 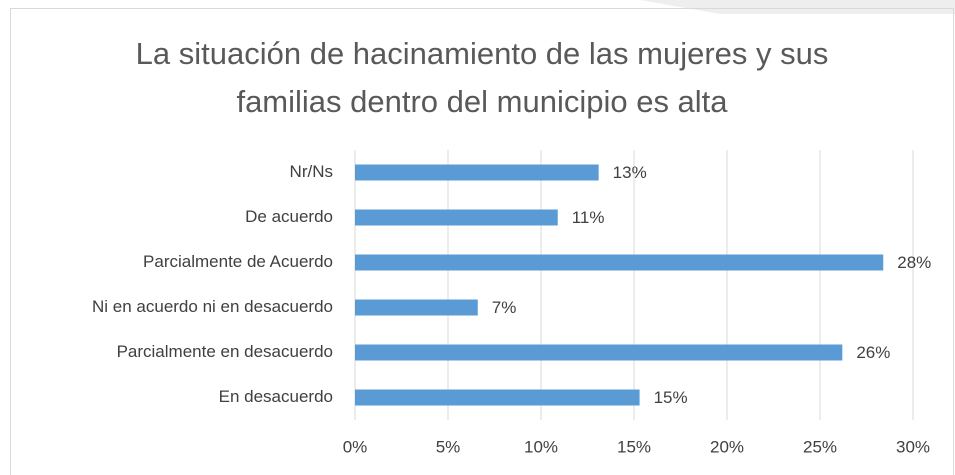 I want to click on x-tick-label: 30%, so click(x=913, y=446).